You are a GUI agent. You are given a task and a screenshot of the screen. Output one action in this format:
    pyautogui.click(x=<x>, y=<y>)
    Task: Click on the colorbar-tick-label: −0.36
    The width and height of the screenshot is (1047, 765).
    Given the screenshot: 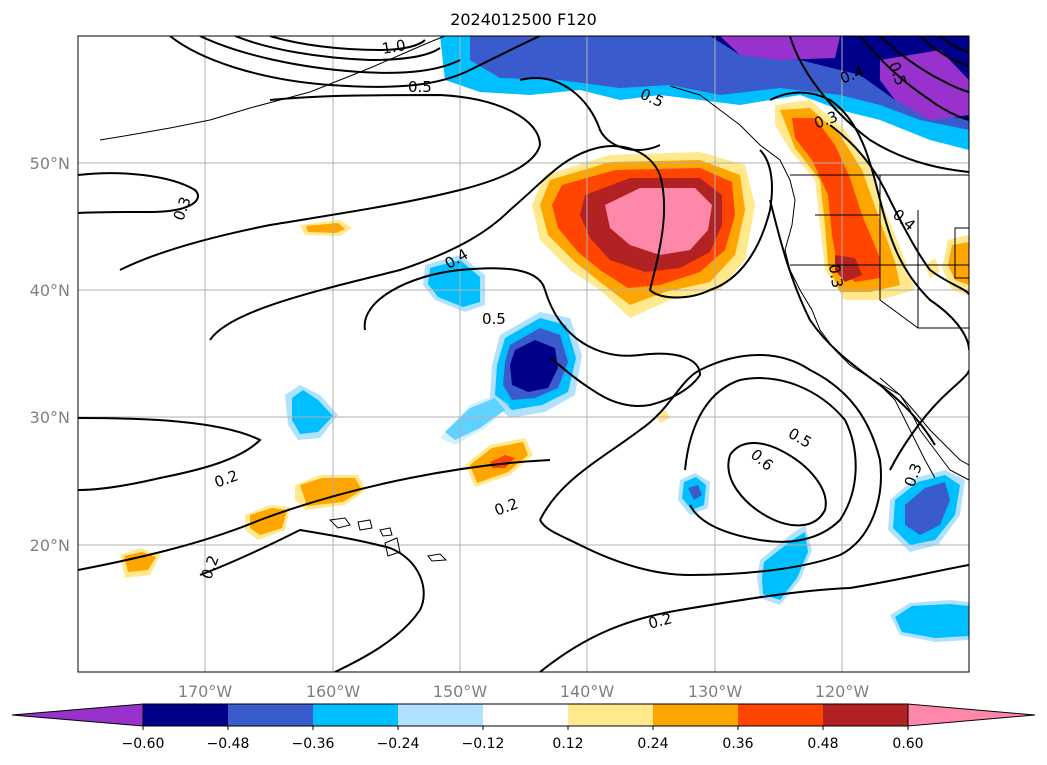 What is the action you would take?
    pyautogui.click(x=313, y=744)
    